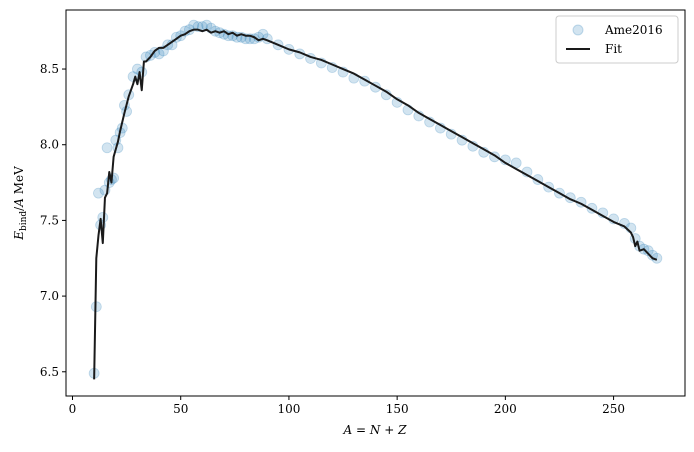 The image size is (694, 452). What do you see at coordinates (49, 145) in the screenshot?
I see `y-tick-label: 8.0` at bounding box center [49, 145].